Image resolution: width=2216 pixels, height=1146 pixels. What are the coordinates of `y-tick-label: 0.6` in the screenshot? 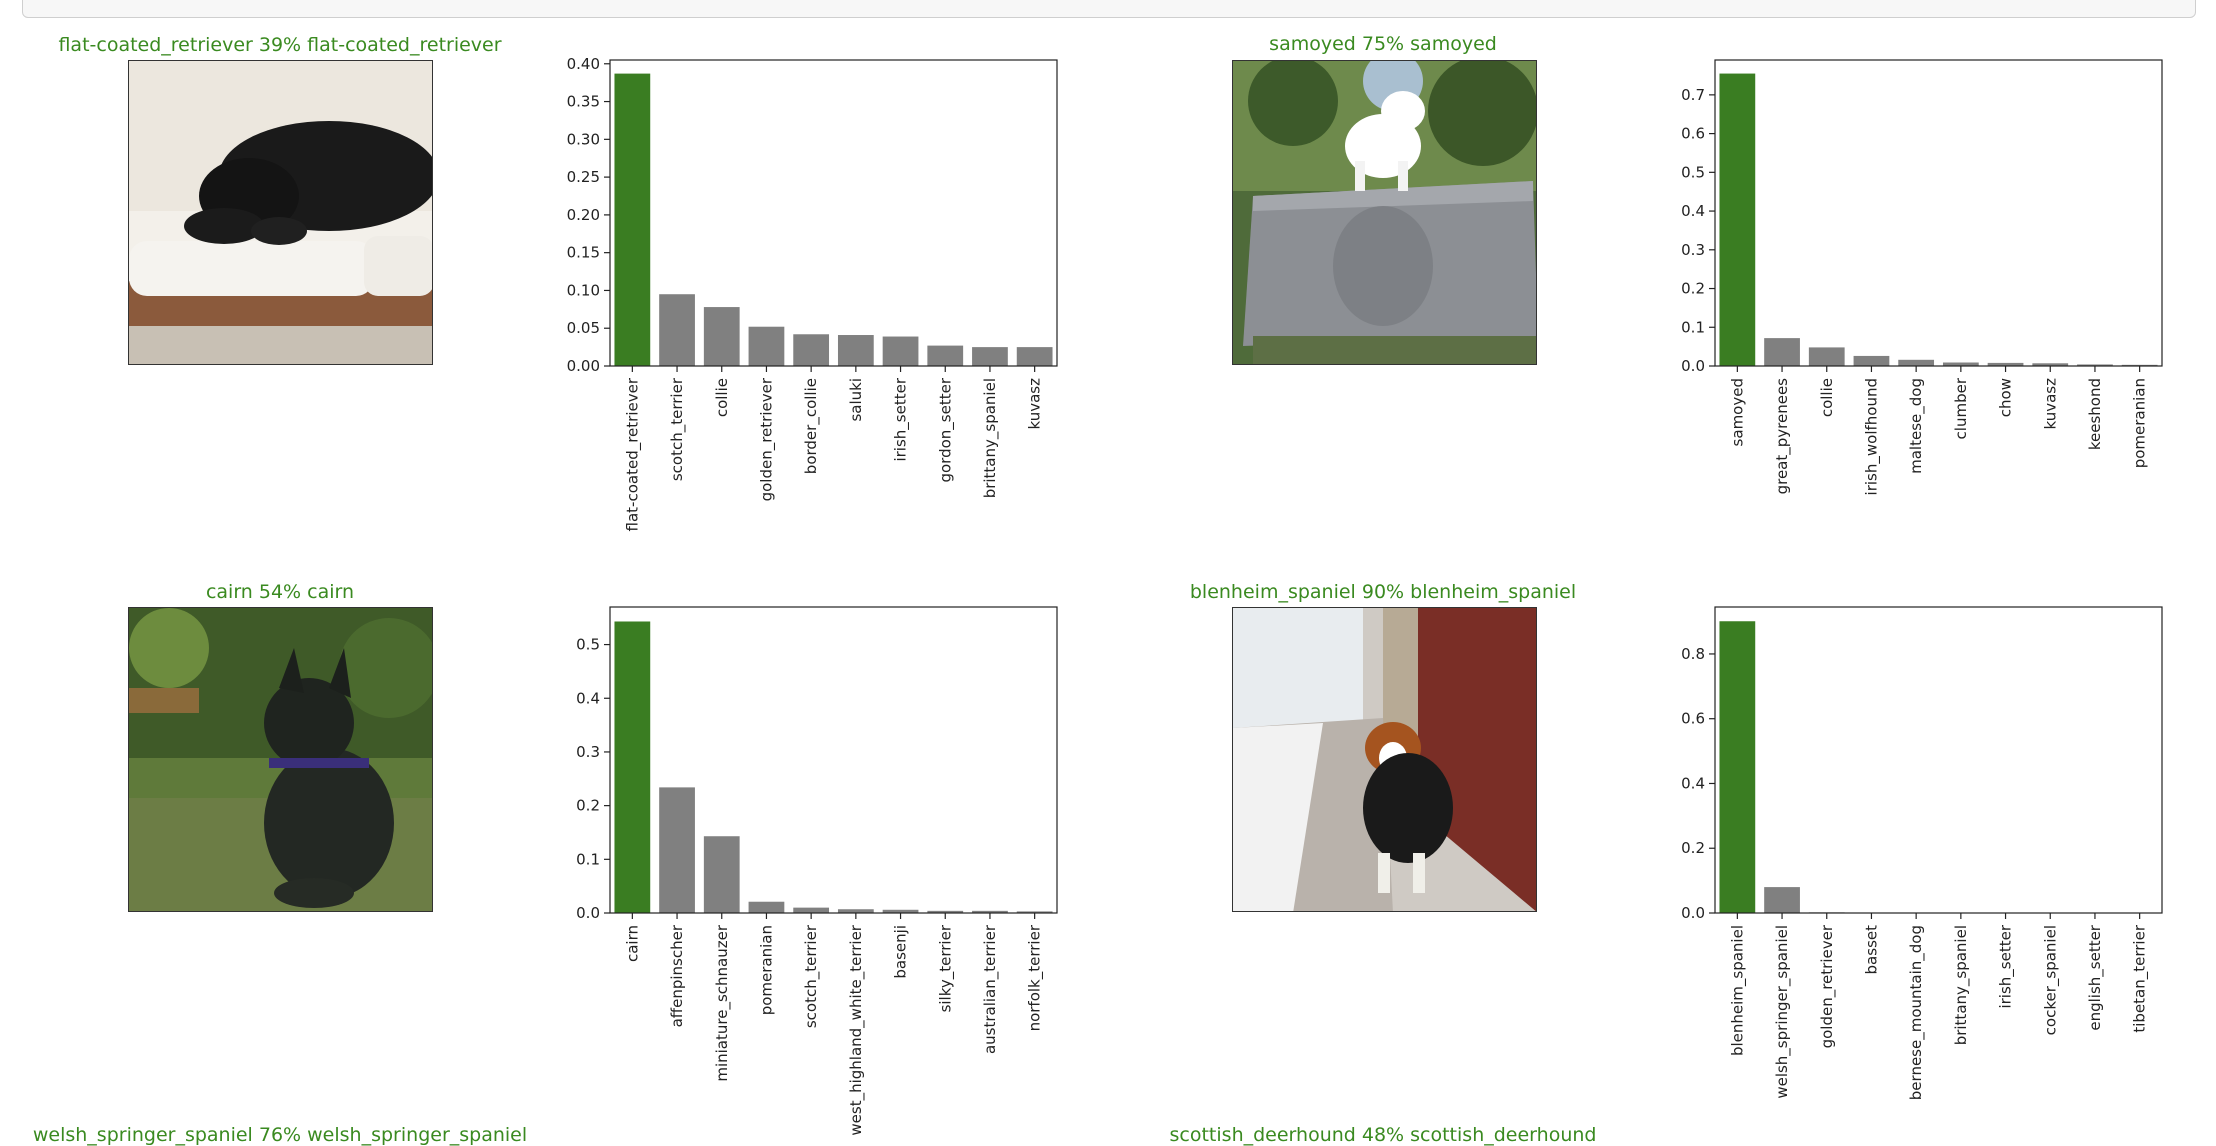 It's located at (1693, 134).